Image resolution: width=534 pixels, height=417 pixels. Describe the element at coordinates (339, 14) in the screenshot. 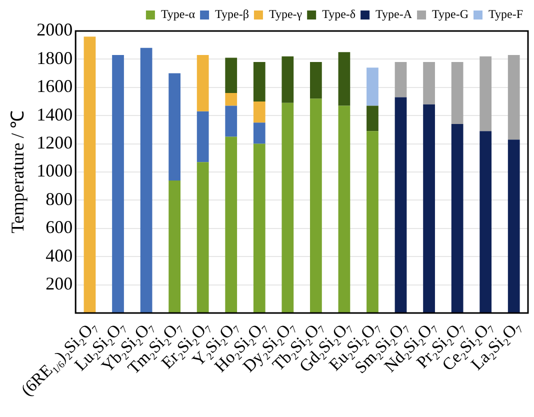

I see `legend-label: Type-δ` at that location.